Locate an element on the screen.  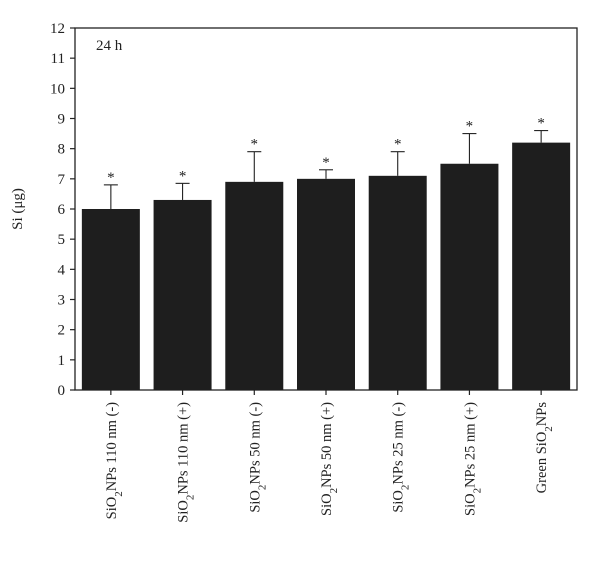
x-tick-label: SiO2NPs 110 nm (-) is located at coordinates (114, 461).